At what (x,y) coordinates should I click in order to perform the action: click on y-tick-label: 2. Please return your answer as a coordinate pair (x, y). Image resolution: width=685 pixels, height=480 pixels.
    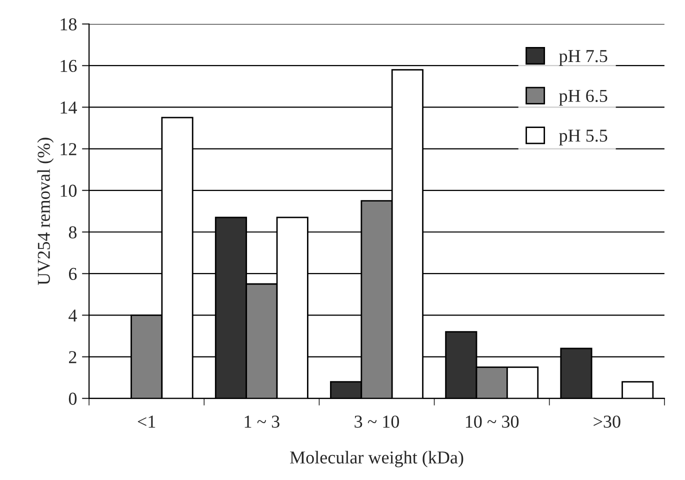
    Looking at the image, I should click on (72, 357).